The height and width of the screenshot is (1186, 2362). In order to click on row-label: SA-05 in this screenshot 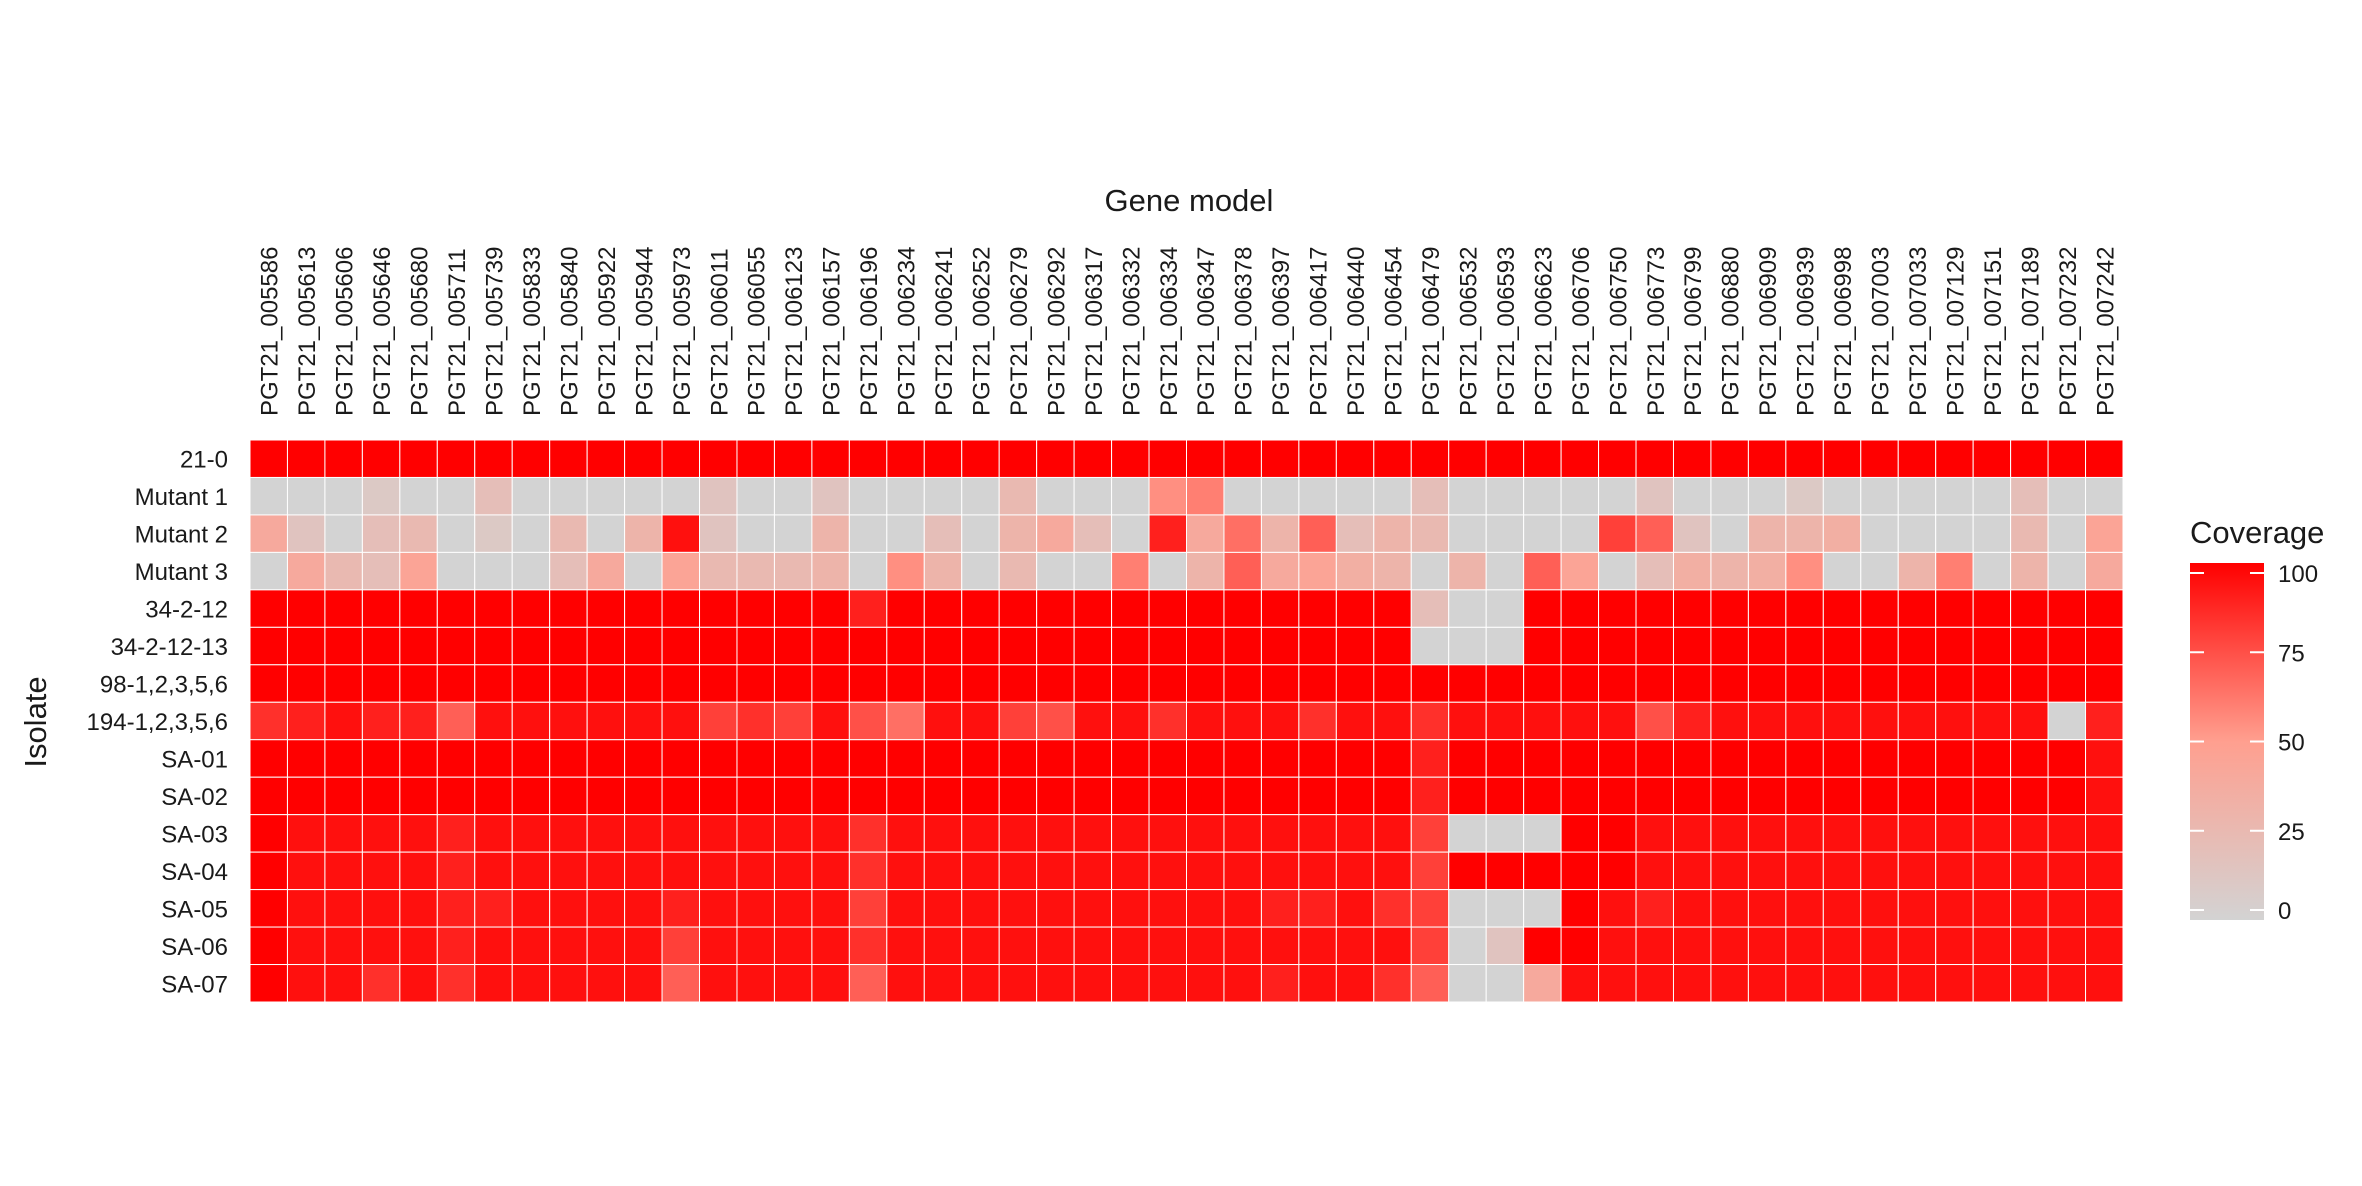, I will do `click(194, 909)`.